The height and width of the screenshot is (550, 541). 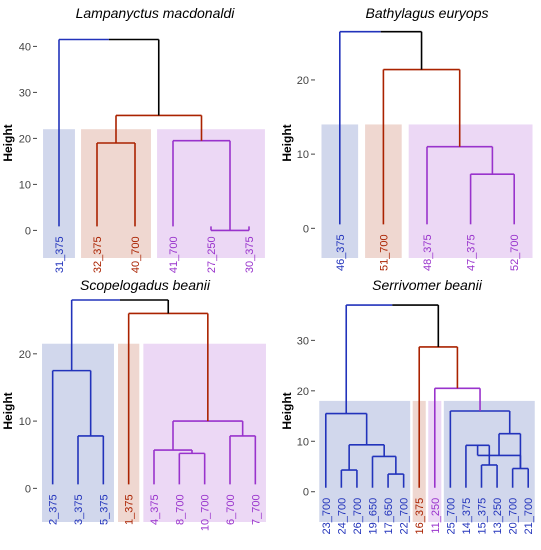 What do you see at coordinates (155, 509) in the screenshot?
I see `leaf-label: 4_375` at bounding box center [155, 509].